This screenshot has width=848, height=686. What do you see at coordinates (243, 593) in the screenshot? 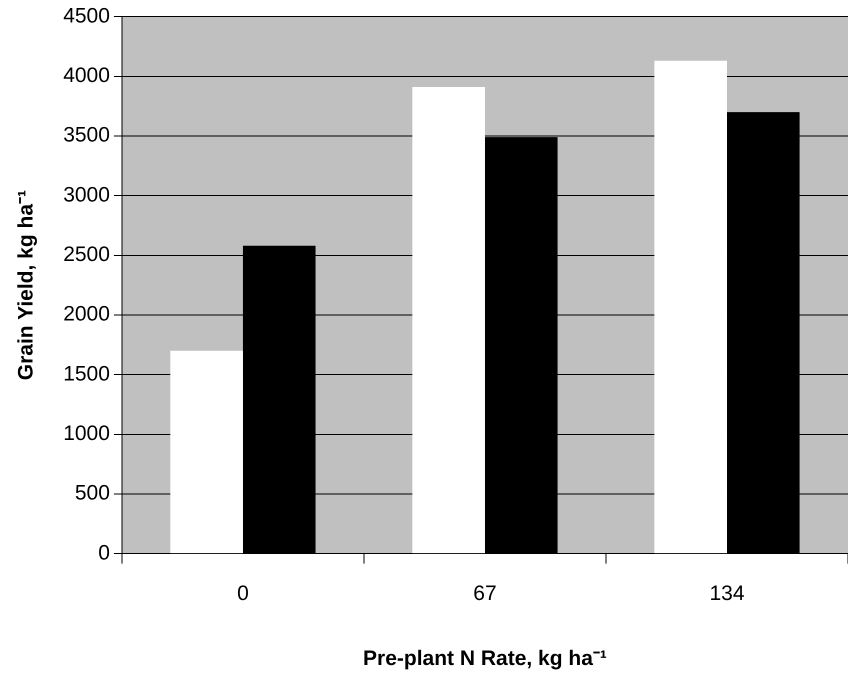
I see `x-tick-label: 0` at bounding box center [243, 593].